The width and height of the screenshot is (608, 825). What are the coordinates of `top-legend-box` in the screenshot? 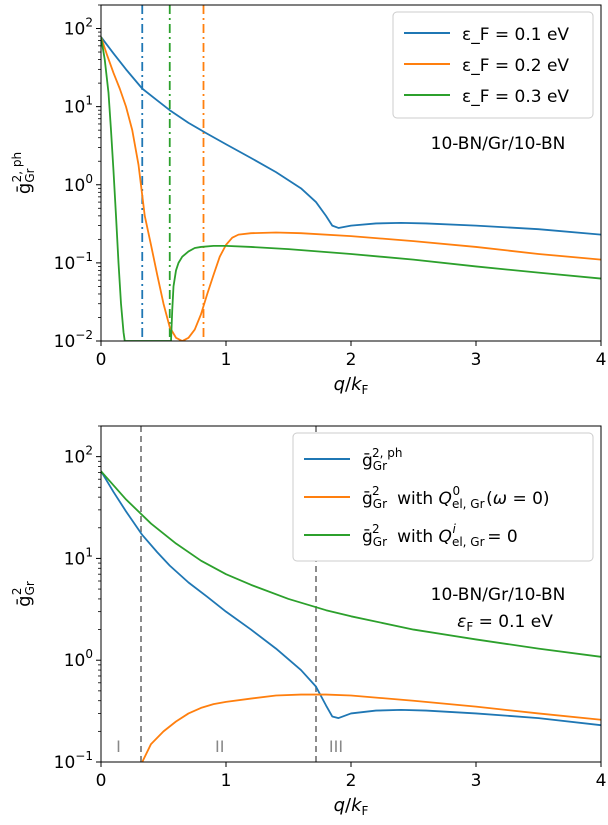 It's located at (493, 65).